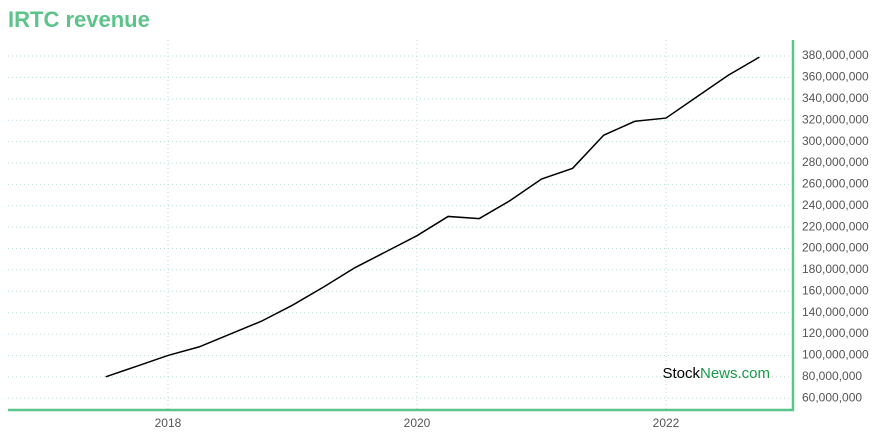 The height and width of the screenshot is (440, 880). What do you see at coordinates (835, 269) in the screenshot?
I see `y-tick-label: 180,000,000` at bounding box center [835, 269].